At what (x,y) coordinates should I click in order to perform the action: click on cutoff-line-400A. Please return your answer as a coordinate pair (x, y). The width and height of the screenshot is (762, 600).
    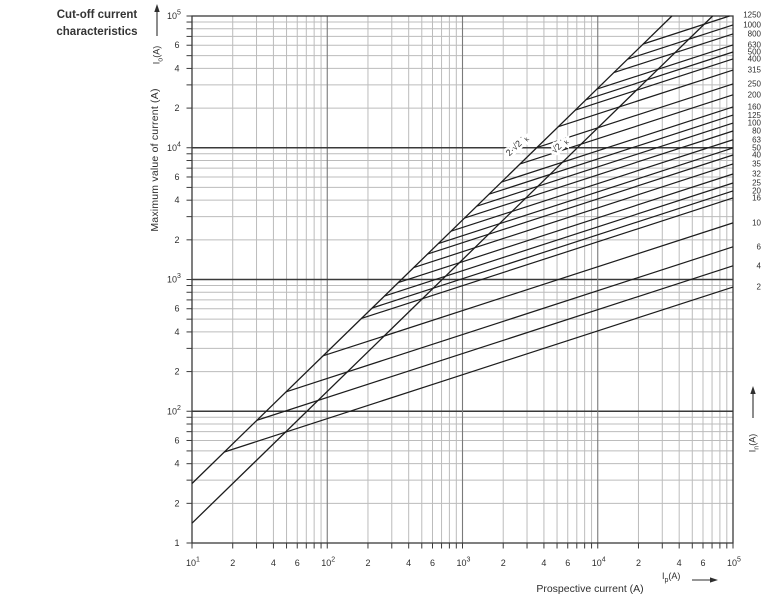
    Looking at the image, I should click on (654, 84).